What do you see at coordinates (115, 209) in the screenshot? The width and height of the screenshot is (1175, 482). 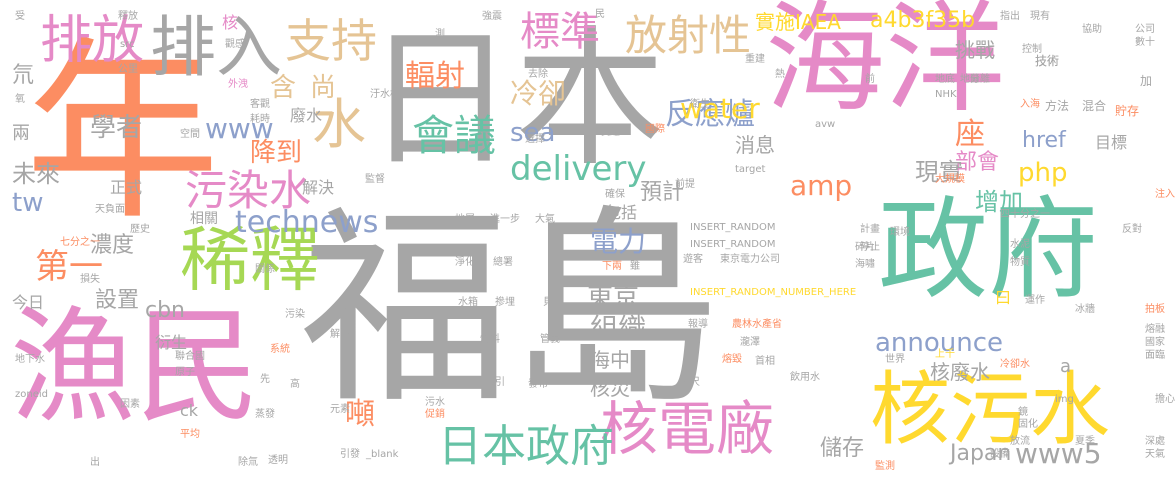 I see `cloud-word: 負面` at bounding box center [115, 209].